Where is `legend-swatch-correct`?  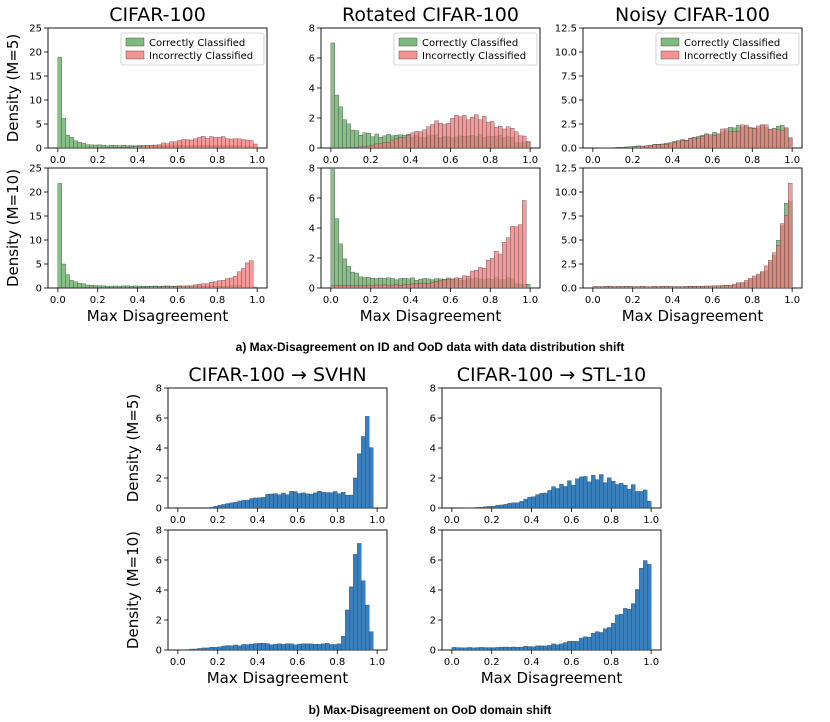
legend-swatch-correct is located at coordinates (408, 42).